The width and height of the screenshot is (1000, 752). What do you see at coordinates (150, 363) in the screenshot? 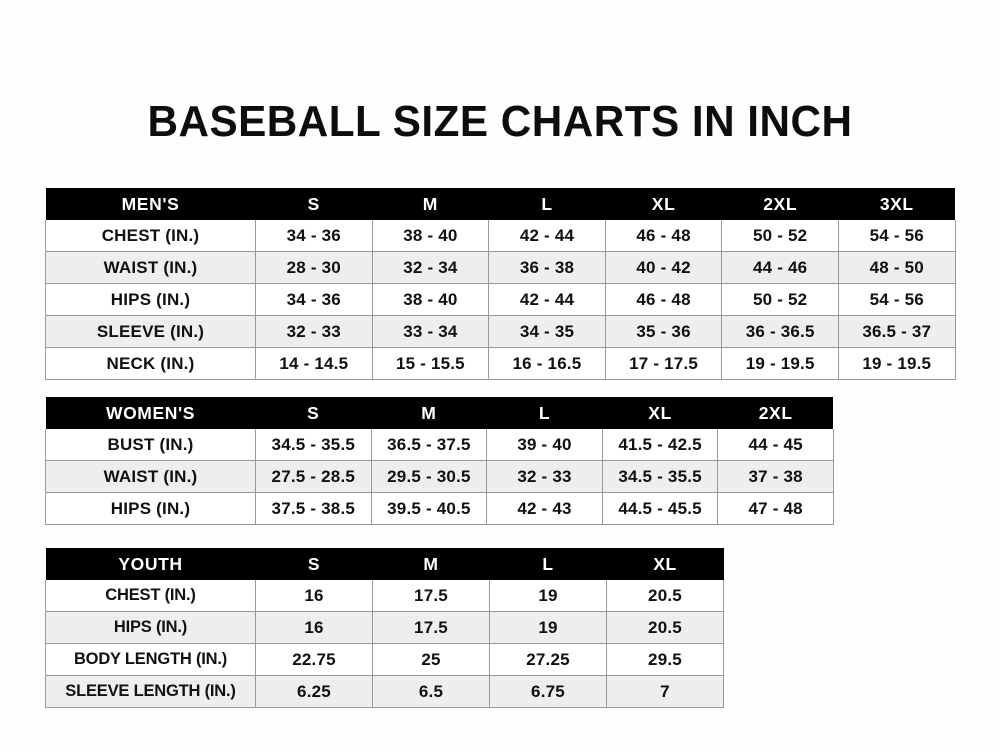
I see `row-label: NECK (IN.)` at bounding box center [150, 363].